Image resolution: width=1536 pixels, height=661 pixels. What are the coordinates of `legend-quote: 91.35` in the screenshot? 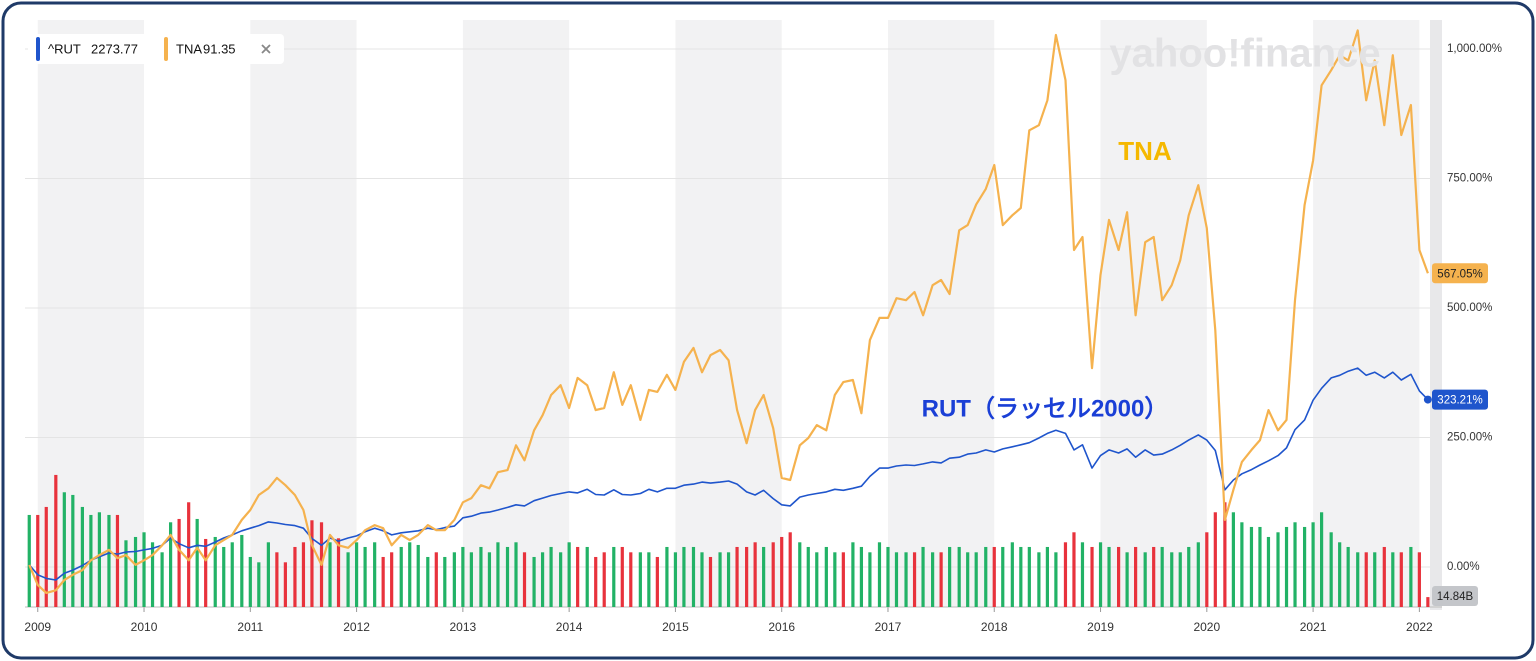 It's located at (219, 48).